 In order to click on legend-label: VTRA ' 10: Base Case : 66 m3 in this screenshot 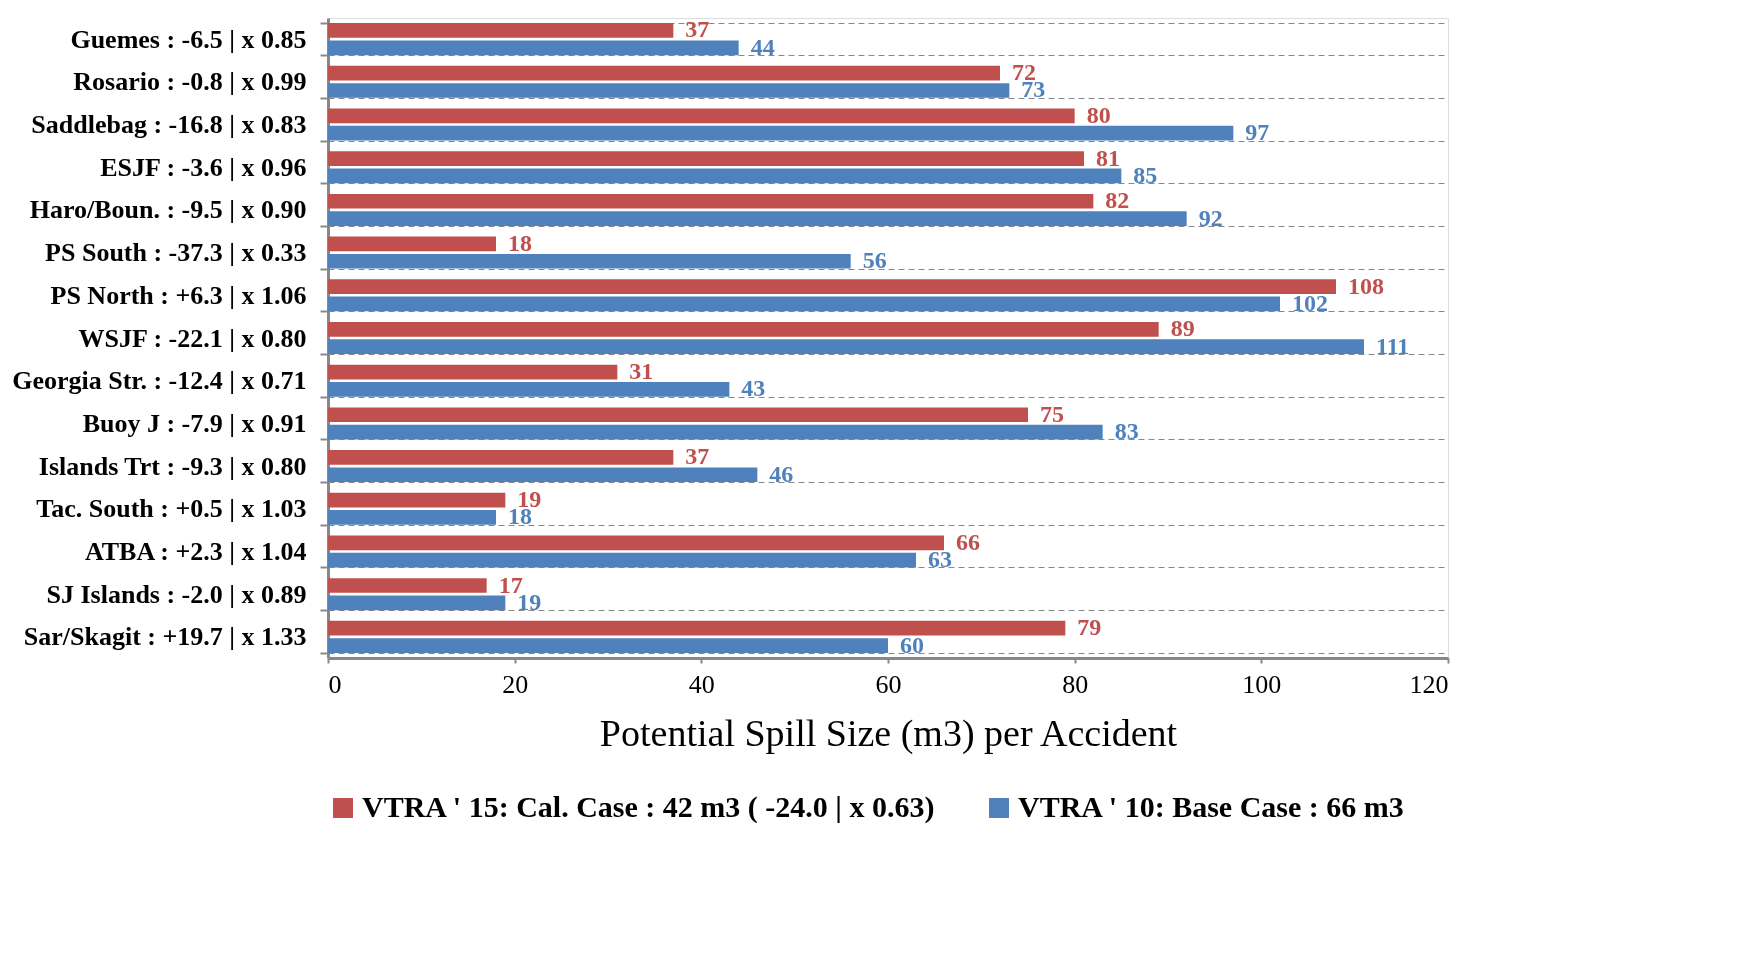, I will do `click(1211, 806)`.